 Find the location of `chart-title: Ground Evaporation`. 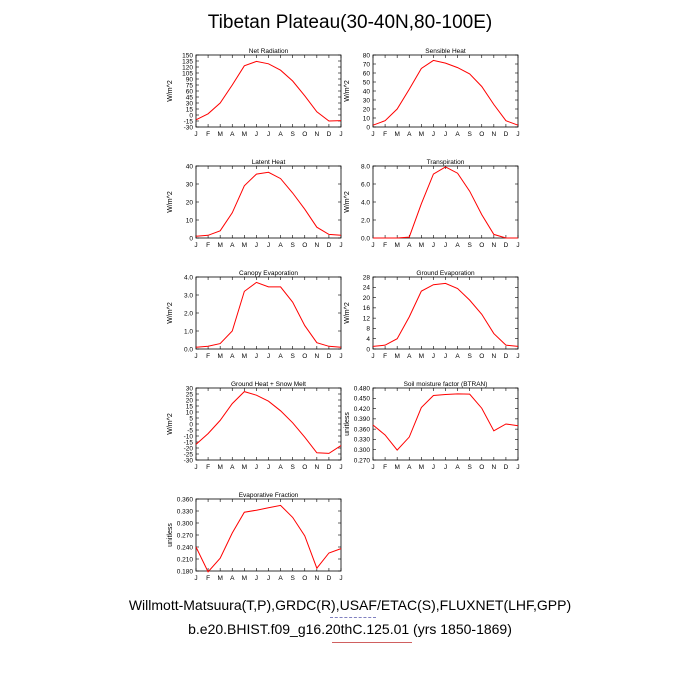

chart-title: Ground Evaporation is located at coordinates (445, 273).